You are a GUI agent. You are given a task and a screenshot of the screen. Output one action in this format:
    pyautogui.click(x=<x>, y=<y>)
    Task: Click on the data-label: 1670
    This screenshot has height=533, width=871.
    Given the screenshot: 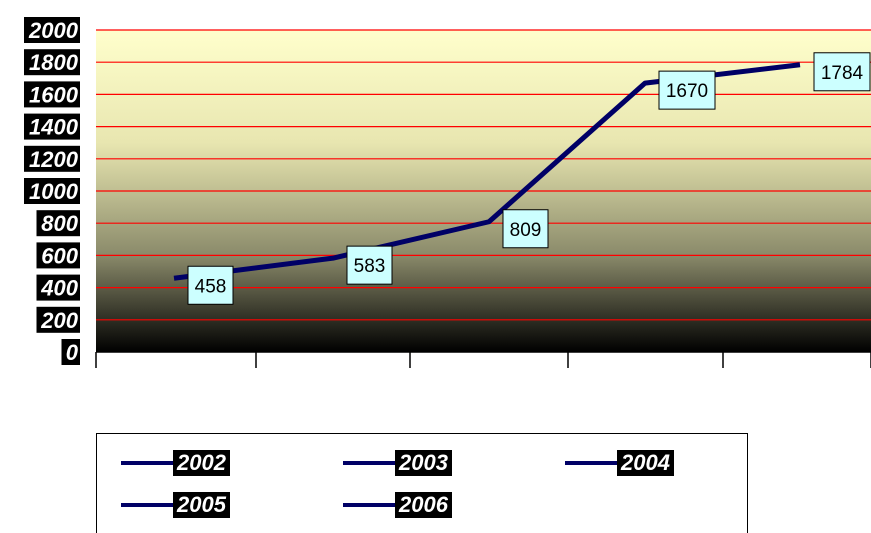 What is the action you would take?
    pyautogui.click(x=687, y=91)
    